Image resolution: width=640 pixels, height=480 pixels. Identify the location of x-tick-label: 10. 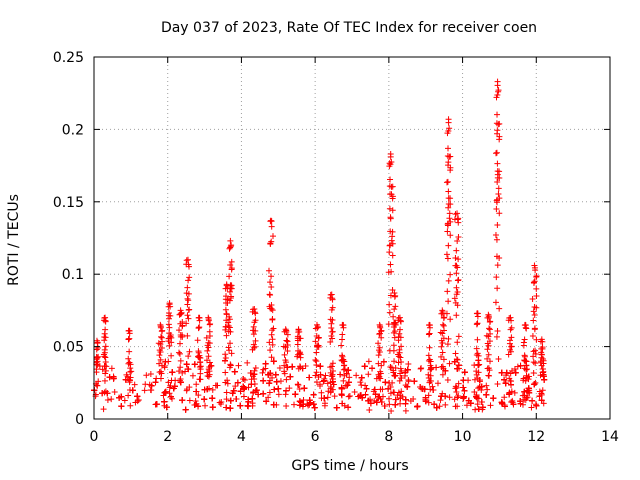
(463, 437).